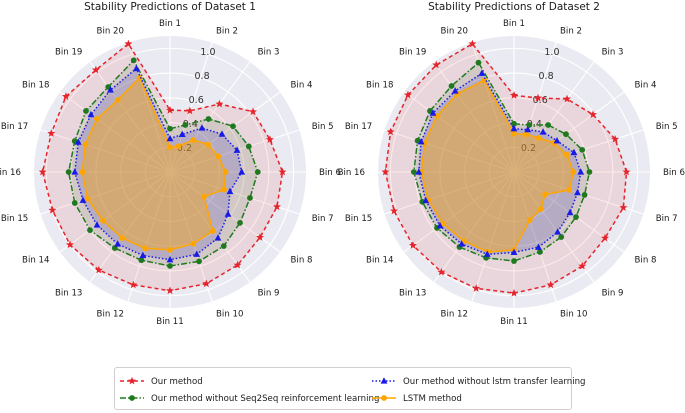  What do you see at coordinates (323, 127) in the screenshot?
I see `category-label: Bin 5` at bounding box center [323, 127].